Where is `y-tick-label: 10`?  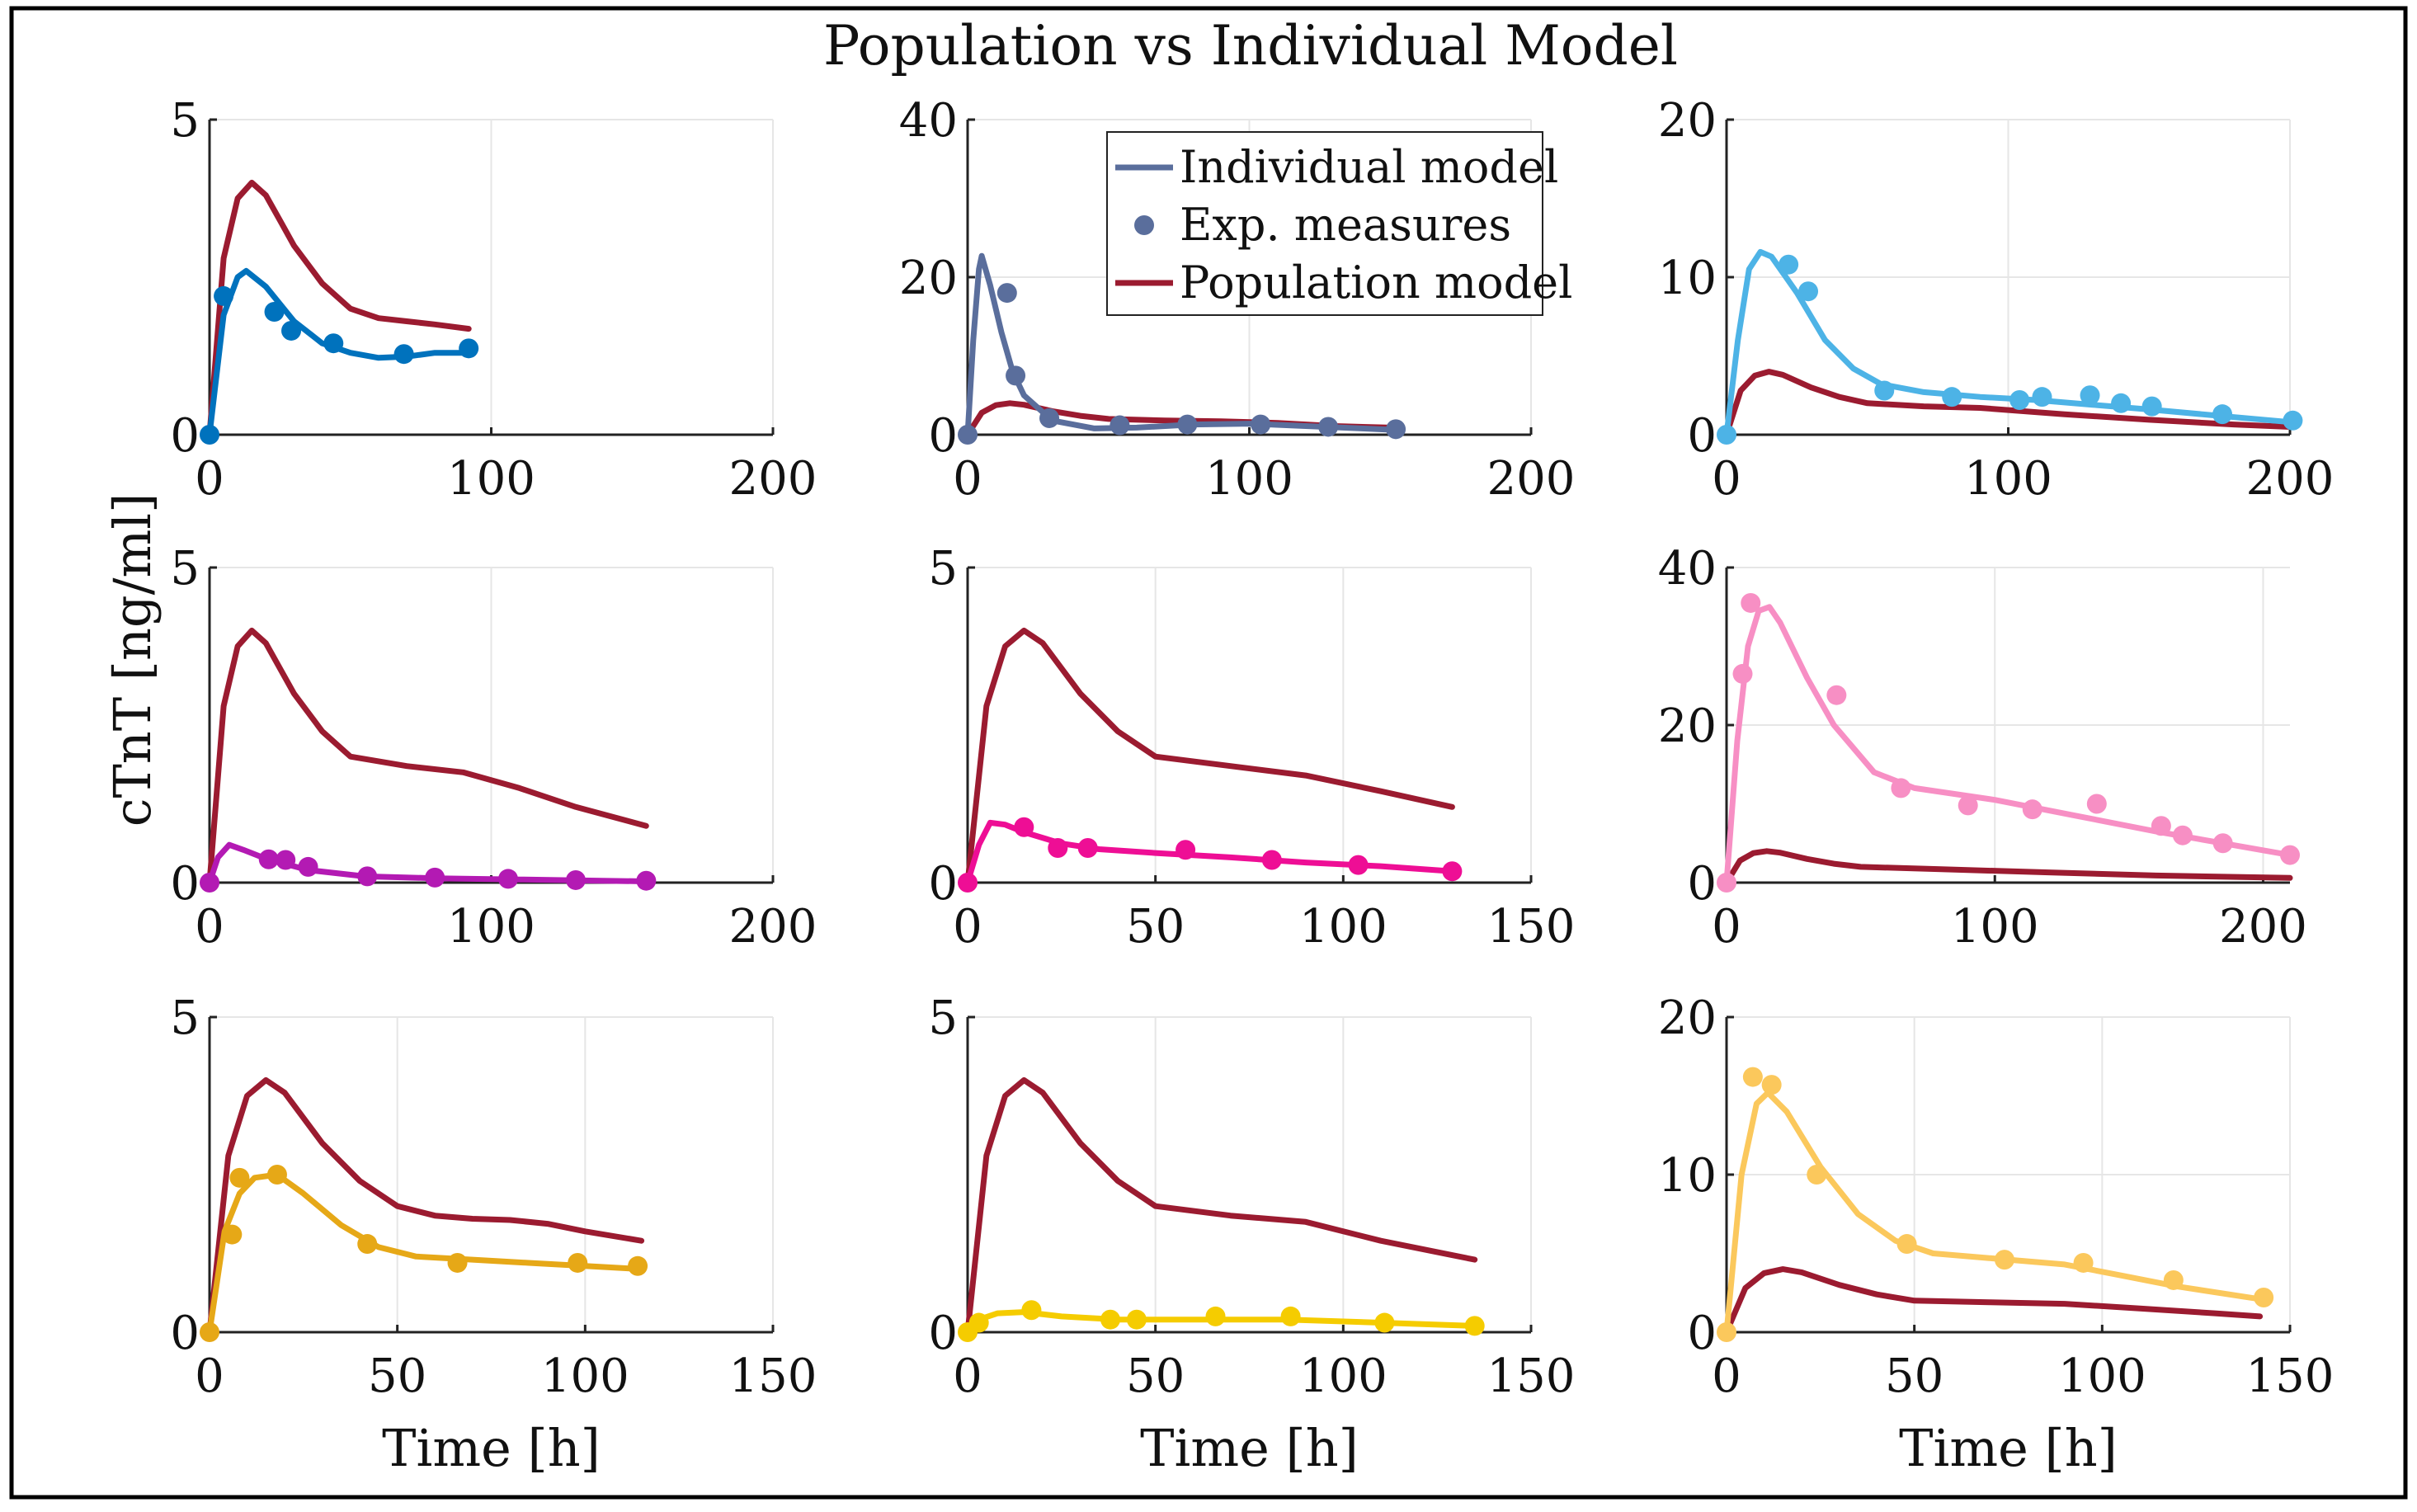 y-tick-label: 10 is located at coordinates (1688, 1176).